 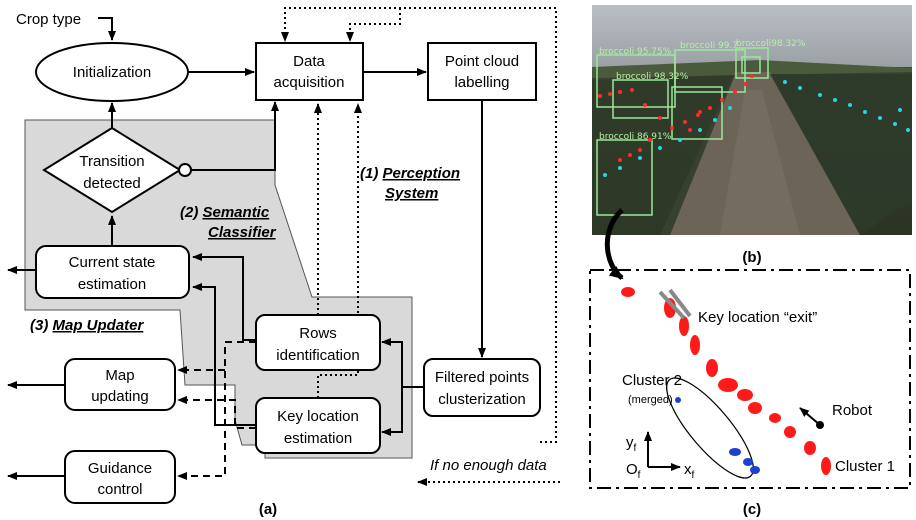 I want to click on detection-label-3: broccoli98.32%, so click(x=771, y=44).